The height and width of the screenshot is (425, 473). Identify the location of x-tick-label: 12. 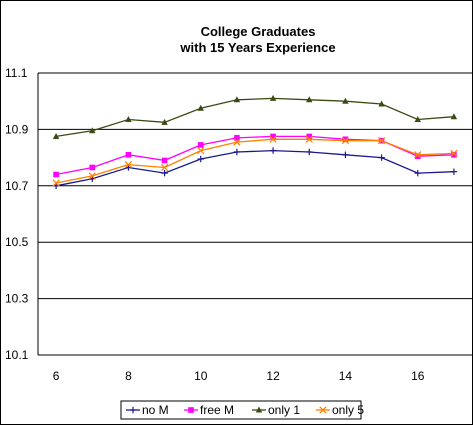
(273, 376).